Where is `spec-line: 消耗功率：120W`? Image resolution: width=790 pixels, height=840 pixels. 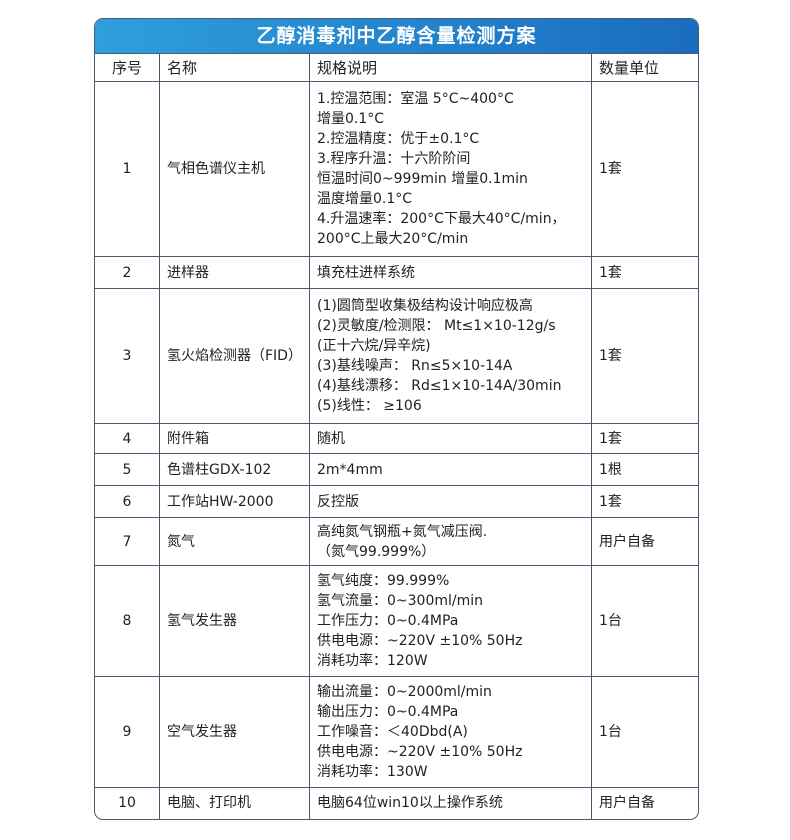 spec-line: 消耗功率：120W is located at coordinates (372, 661).